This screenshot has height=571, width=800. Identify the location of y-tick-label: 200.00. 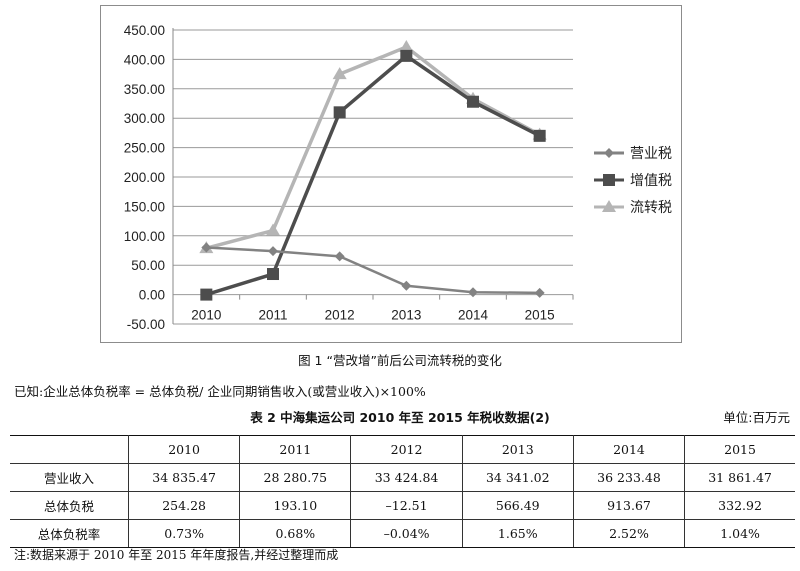
(144, 177).